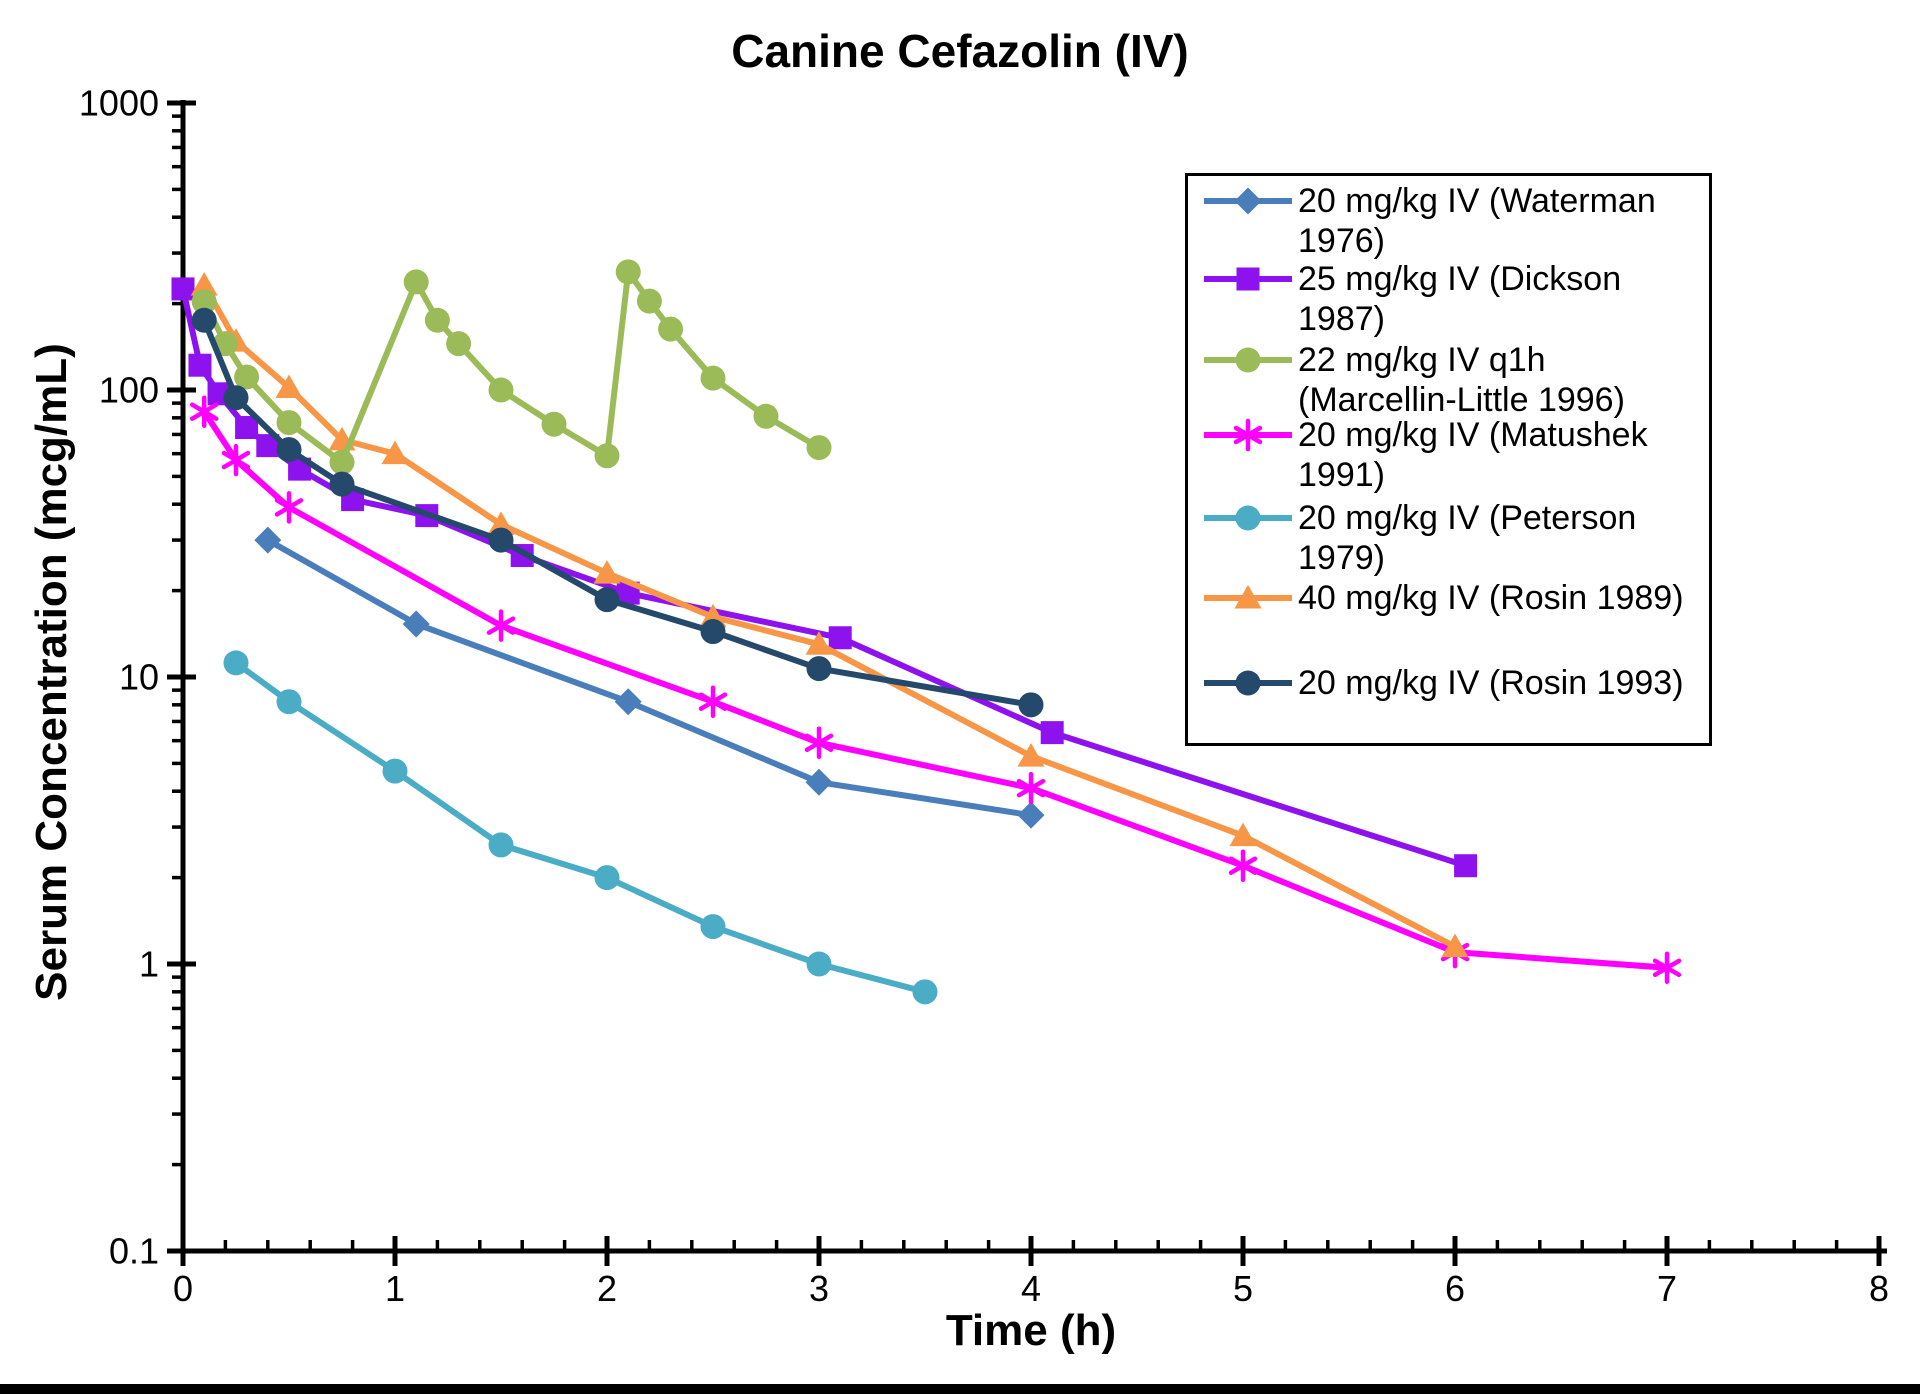 The width and height of the screenshot is (1920, 1394). Describe the element at coordinates (1667, 1288) in the screenshot. I see `x-tick-label: 7` at that location.